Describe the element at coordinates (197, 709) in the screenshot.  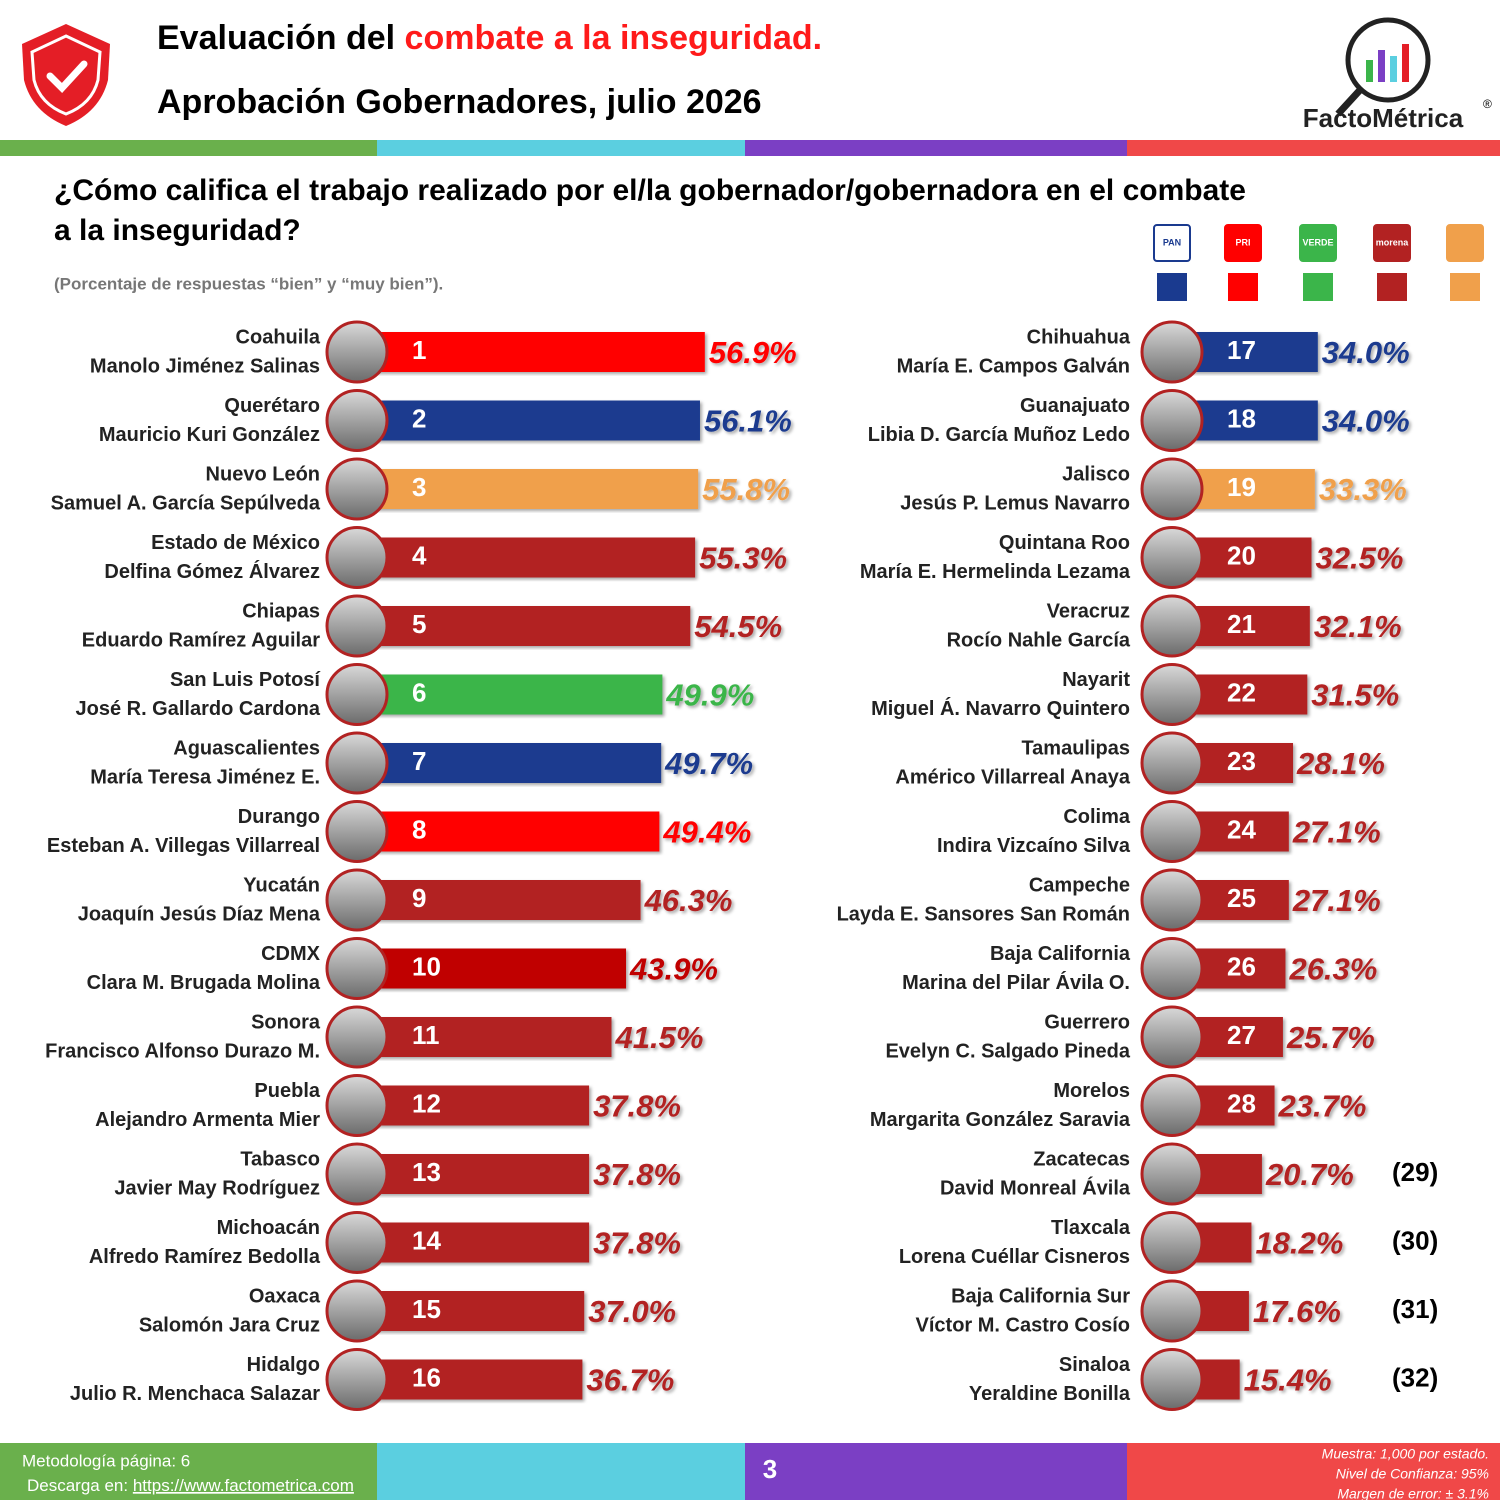
I see `governor-label: José R. Gallardo Cardona` at that location.